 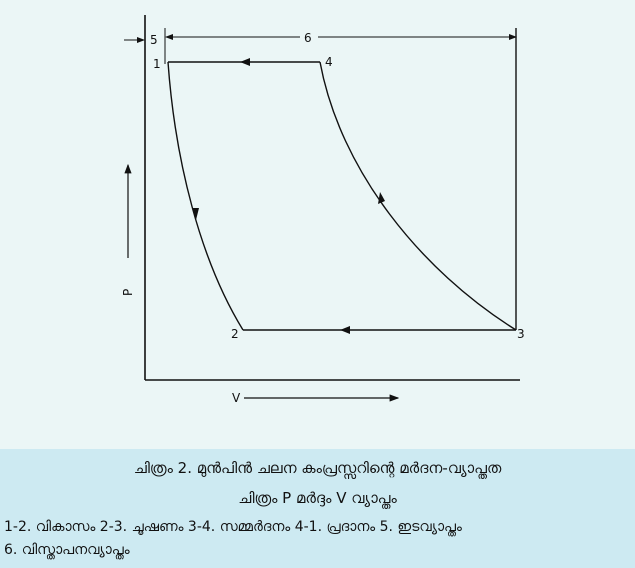 I want to click on swept-volume-label: 6, so click(x=308, y=38).